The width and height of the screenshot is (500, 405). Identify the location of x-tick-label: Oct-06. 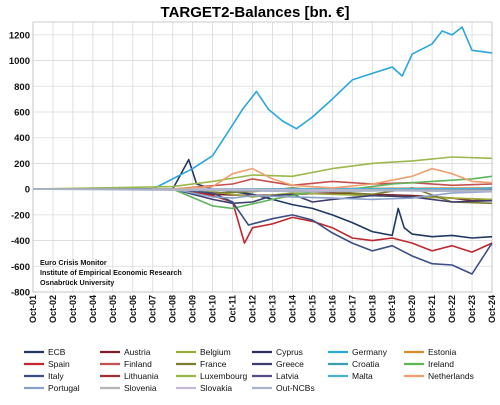
(133, 309).